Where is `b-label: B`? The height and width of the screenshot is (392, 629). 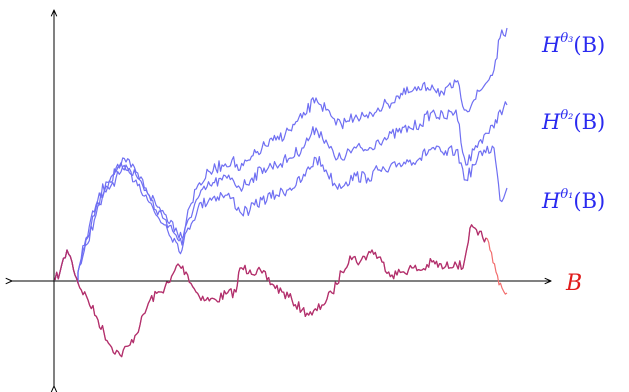 b-label: B is located at coordinates (573, 283).